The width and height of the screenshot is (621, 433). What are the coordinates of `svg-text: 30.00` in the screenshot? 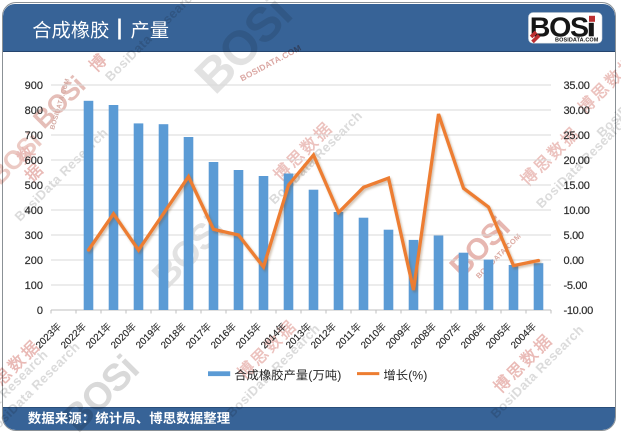 It's located at (577, 111).